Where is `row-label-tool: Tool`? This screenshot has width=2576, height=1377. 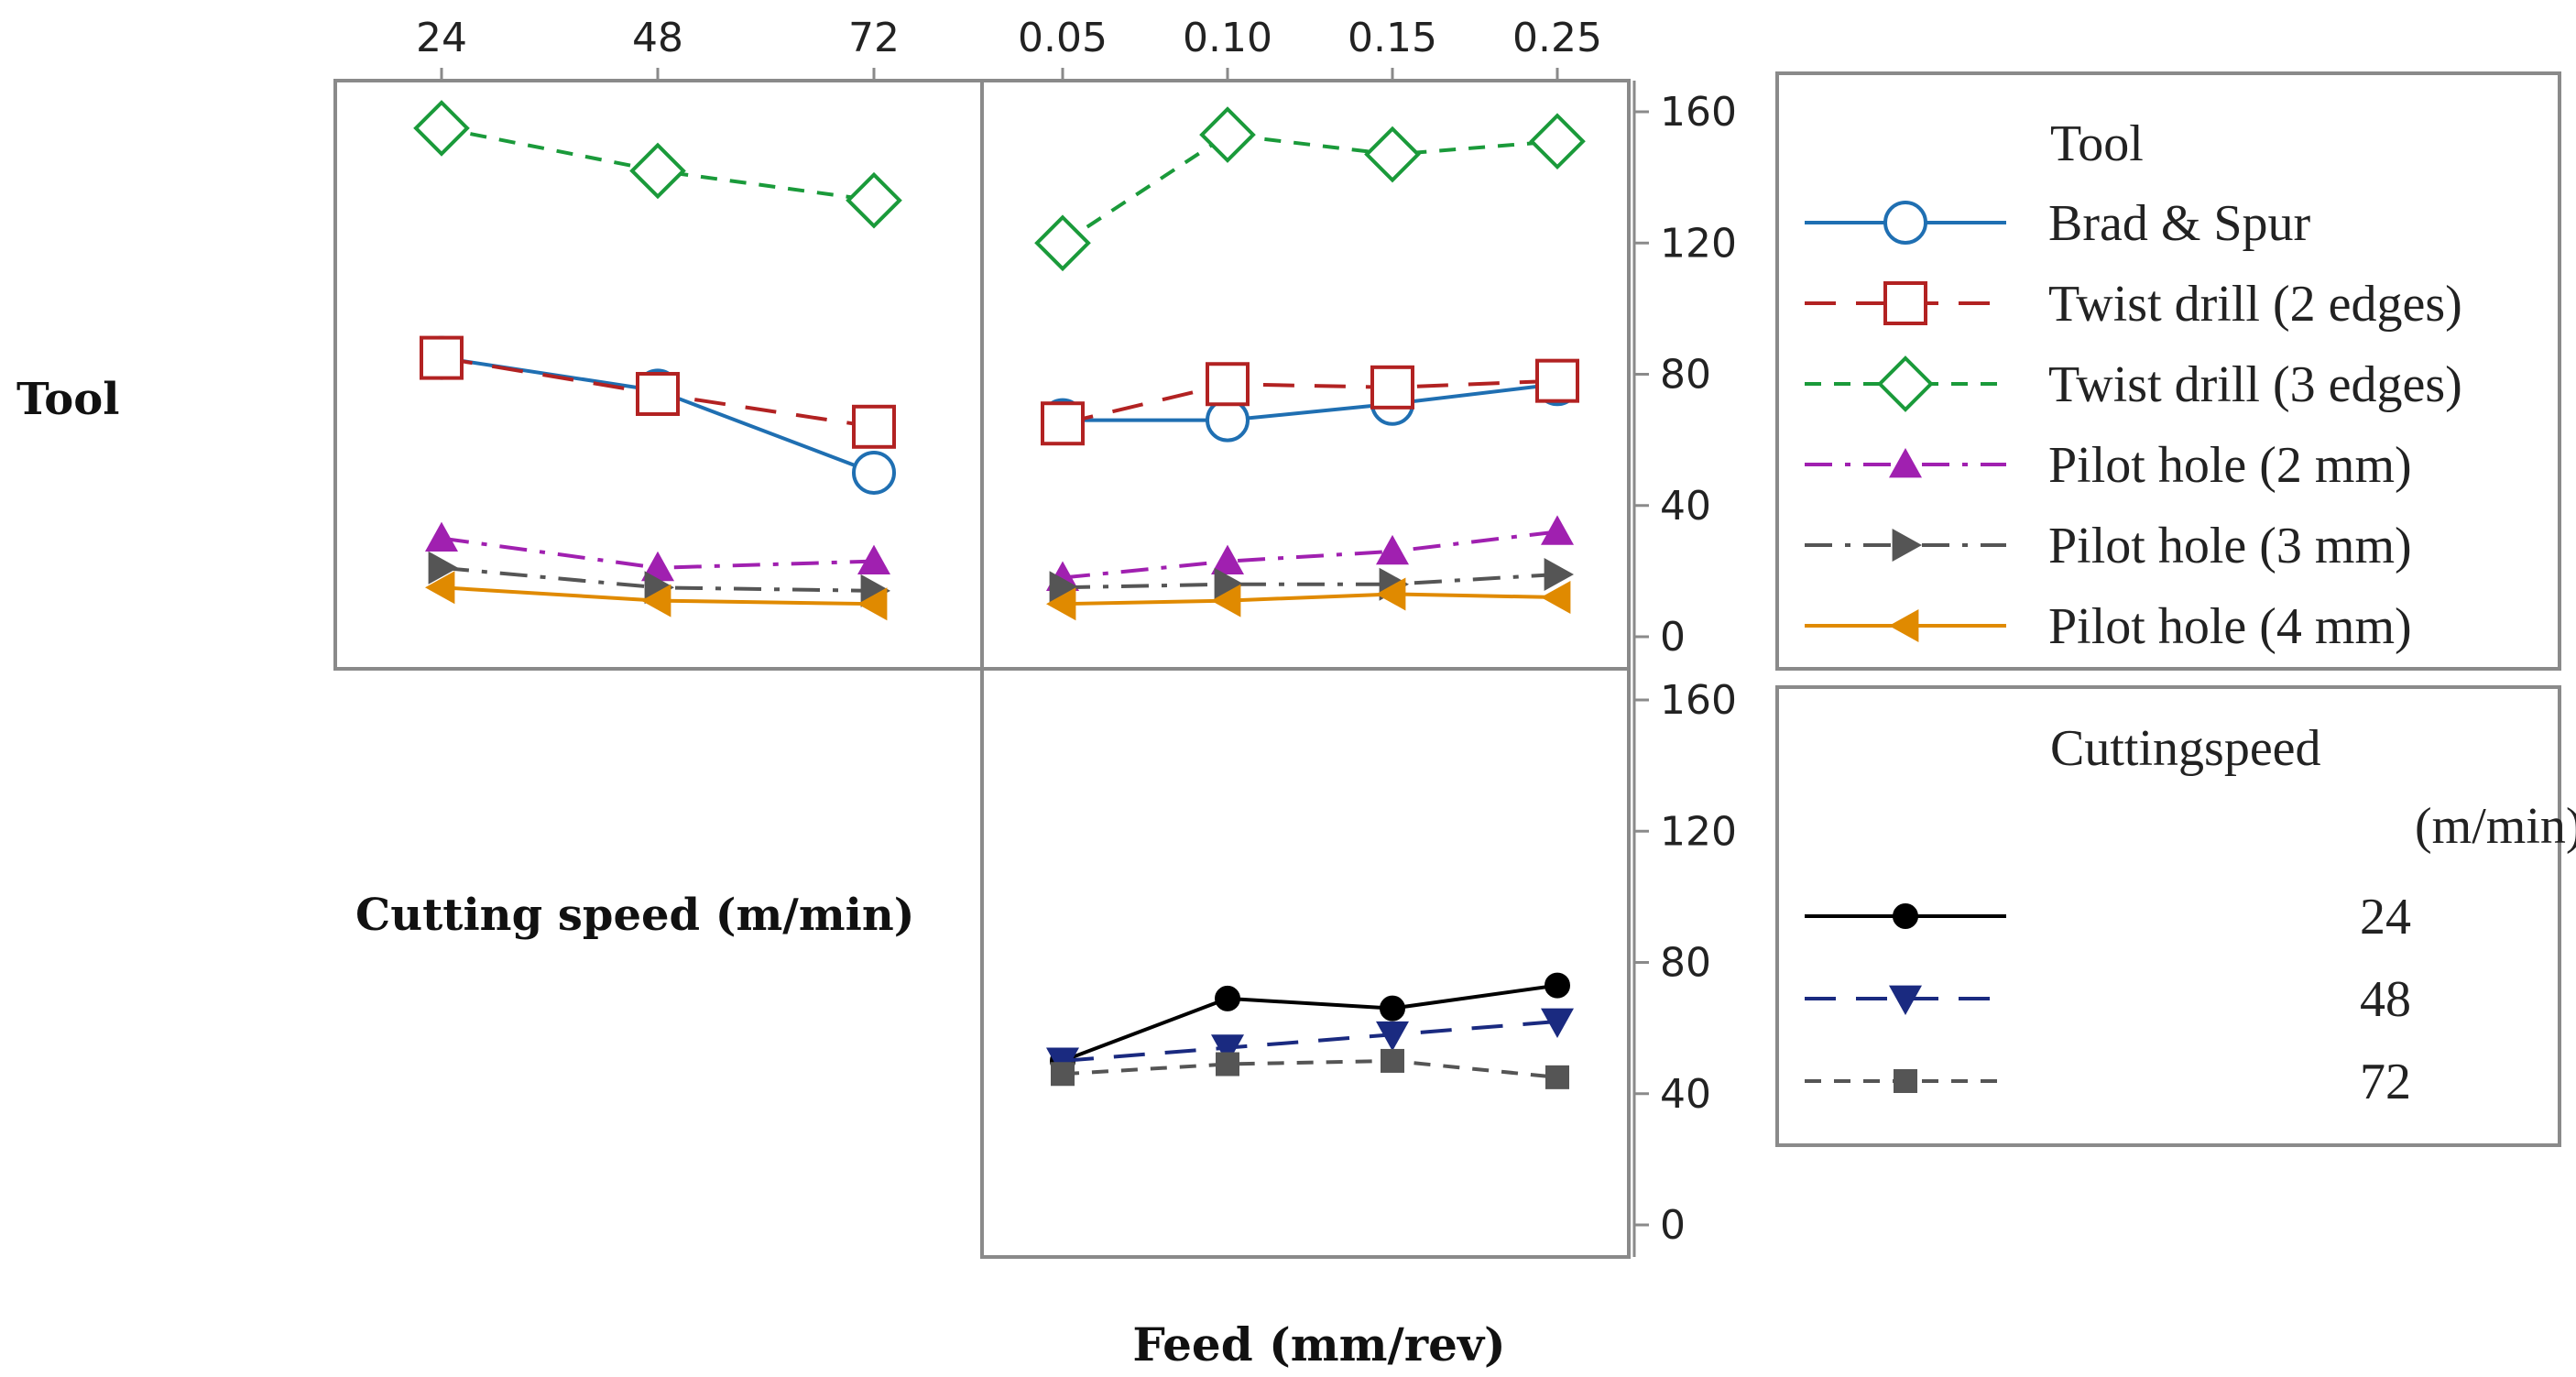
row-label-tool: Tool is located at coordinates (68, 399).